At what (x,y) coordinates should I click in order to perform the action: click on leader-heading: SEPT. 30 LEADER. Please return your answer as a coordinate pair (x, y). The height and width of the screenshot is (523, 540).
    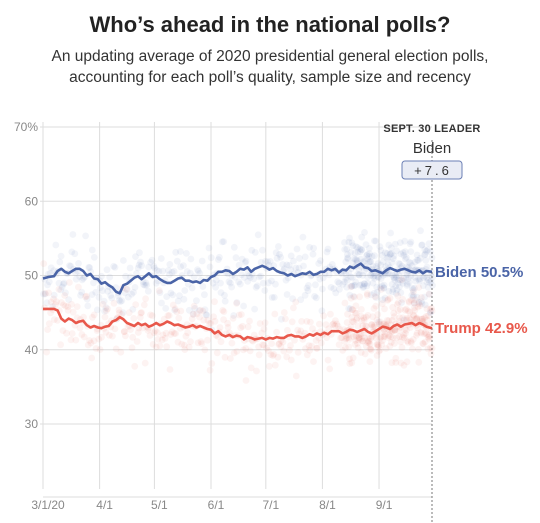
    Looking at the image, I should click on (431, 129).